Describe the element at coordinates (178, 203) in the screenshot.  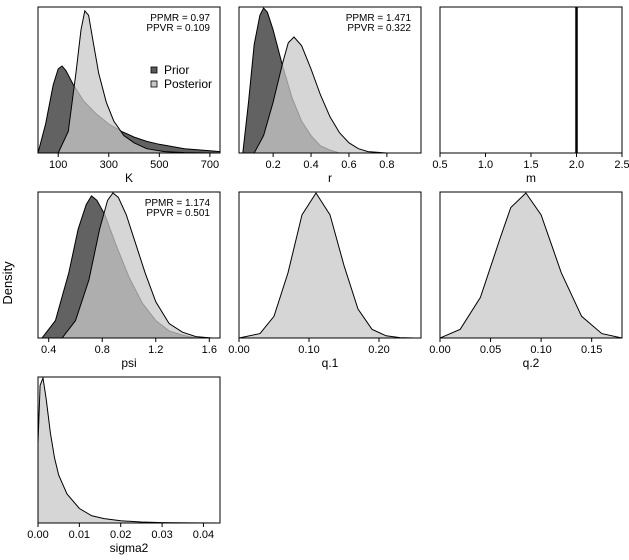
I see `annotation-ppmr: PPMR = 1.174` at that location.